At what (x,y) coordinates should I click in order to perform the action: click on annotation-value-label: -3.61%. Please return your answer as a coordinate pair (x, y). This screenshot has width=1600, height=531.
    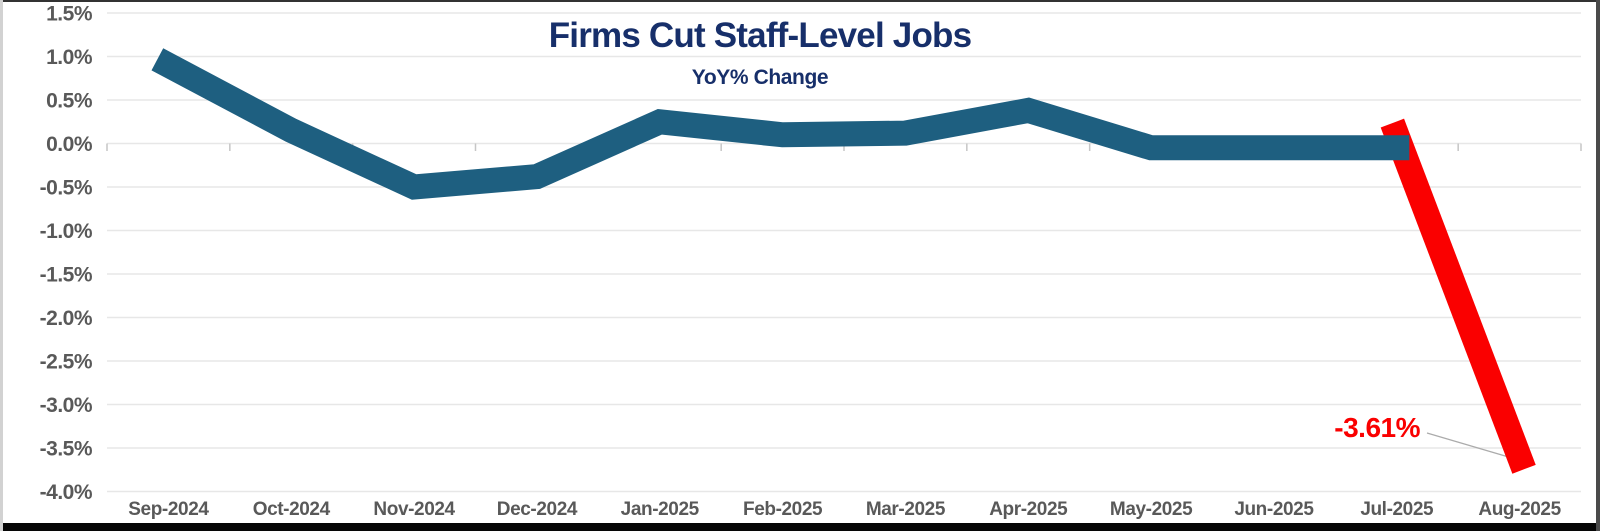
    Looking at the image, I should click on (1377, 427).